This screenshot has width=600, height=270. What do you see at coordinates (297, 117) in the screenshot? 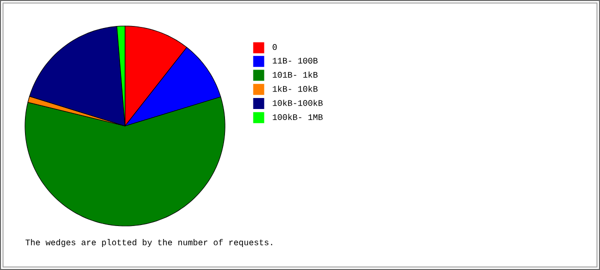
I see `legend-label: 100kB- 1MB` at bounding box center [297, 117].